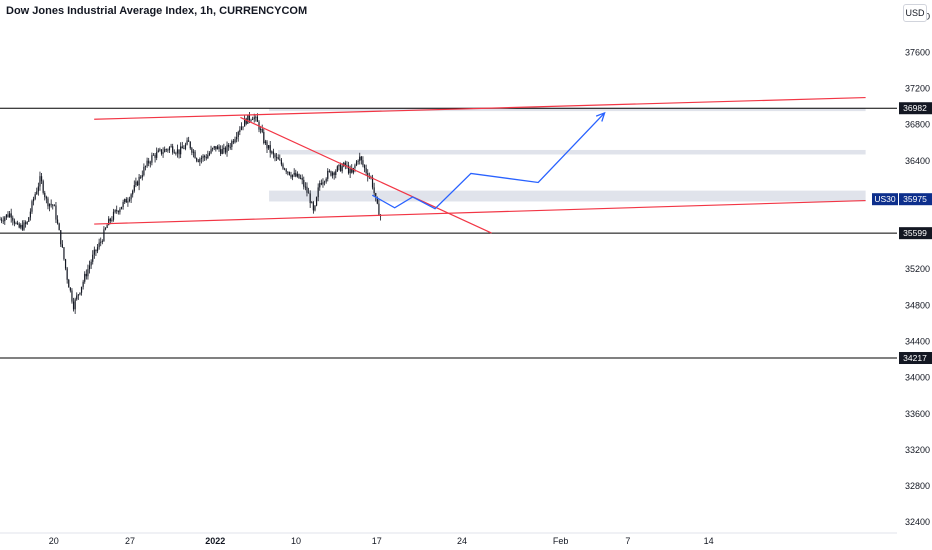 Image resolution: width=932 pixels, height=550 pixels. I want to click on symbol-badge-label: US30, so click(885, 199).